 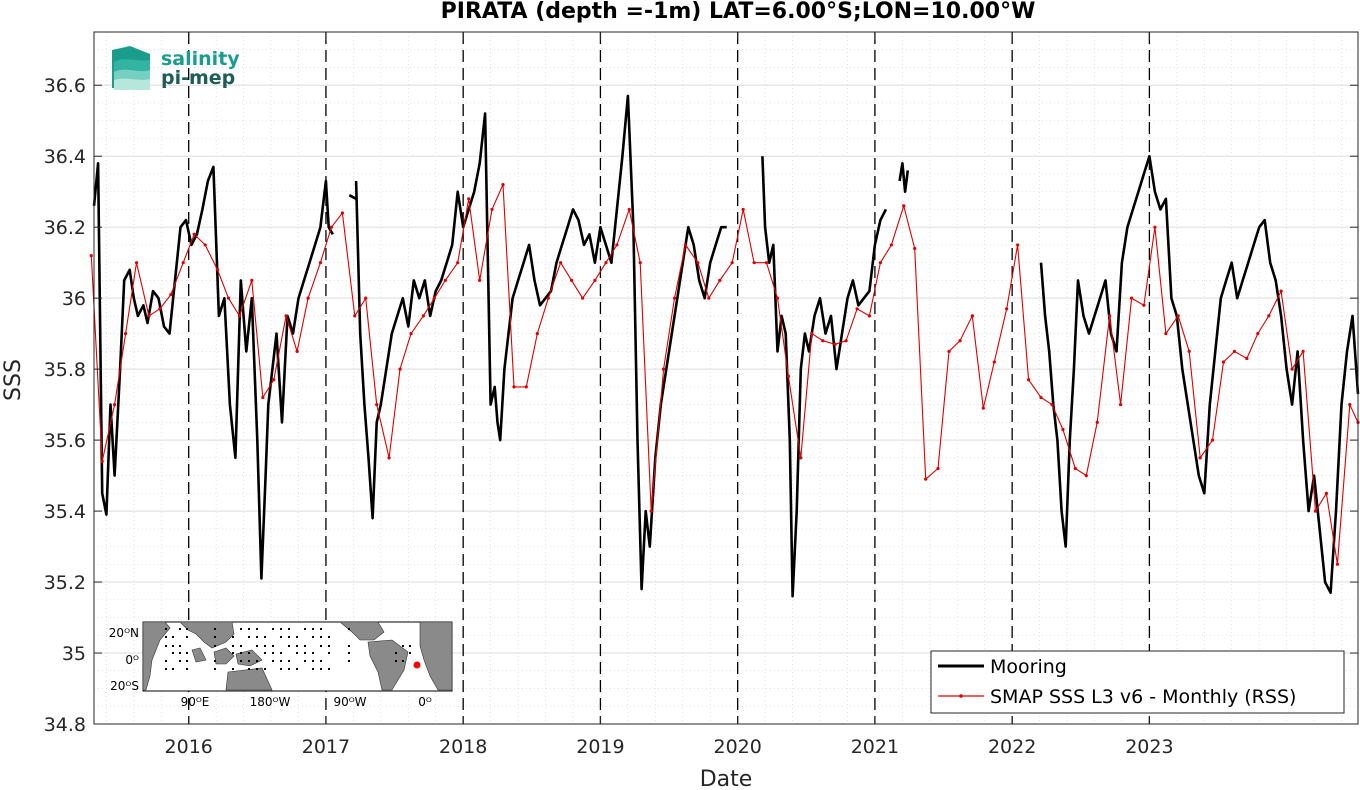 What do you see at coordinates (132, 660) in the screenshot?
I see `inset-lat-label-2: 0ᴼ` at bounding box center [132, 660].